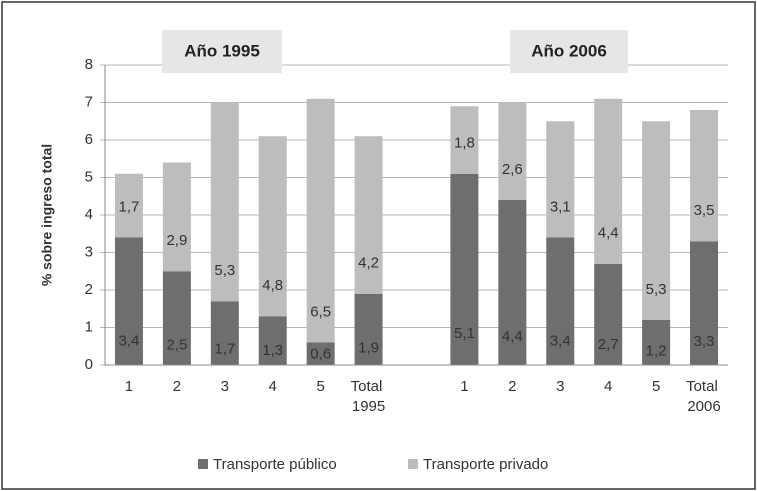 The image size is (757, 491). What do you see at coordinates (608, 344) in the screenshot?
I see `value-label: 2,7` at bounding box center [608, 344].